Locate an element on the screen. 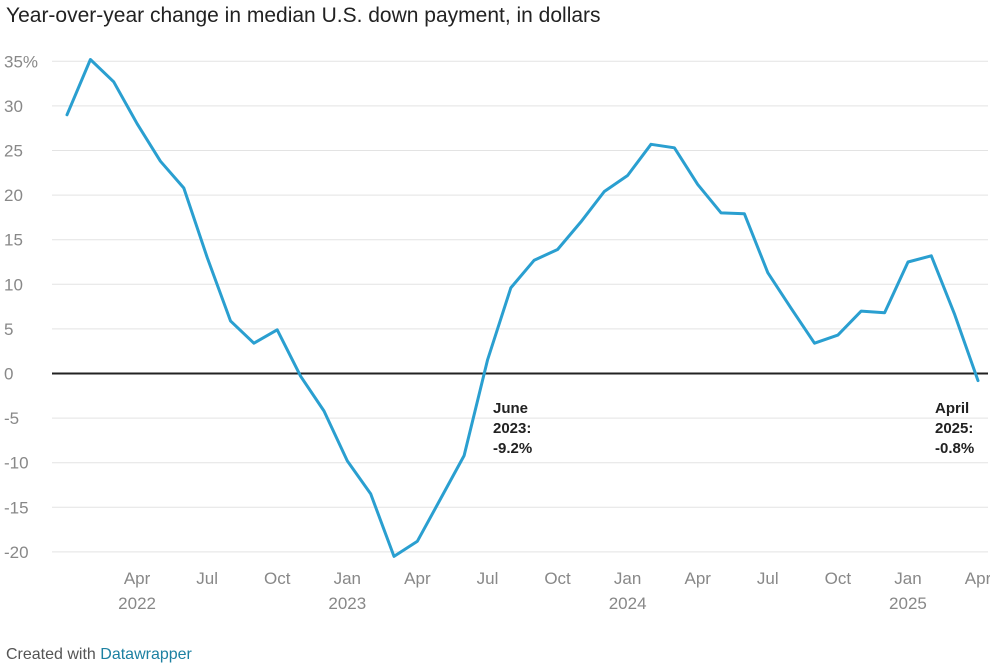 This screenshot has height=670, width=990. y-tick-label: 30 is located at coordinates (13, 106).